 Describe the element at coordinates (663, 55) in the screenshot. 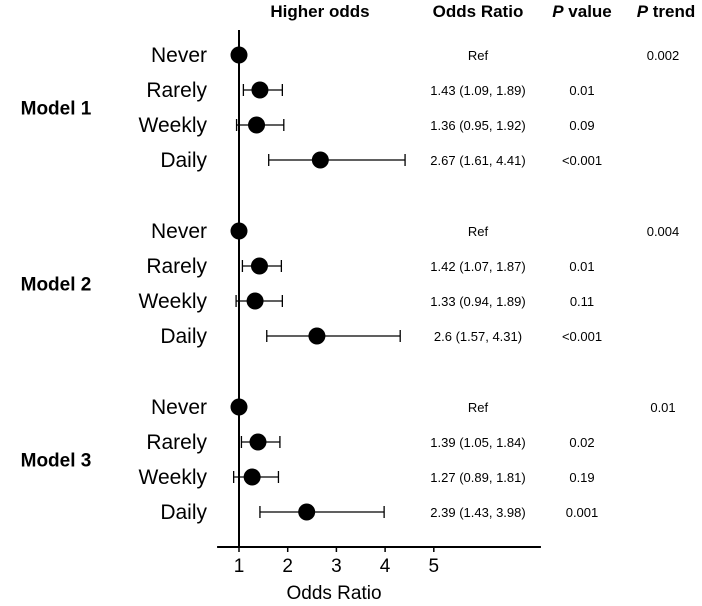

I see `p-trend-value: 0.002` at that location.